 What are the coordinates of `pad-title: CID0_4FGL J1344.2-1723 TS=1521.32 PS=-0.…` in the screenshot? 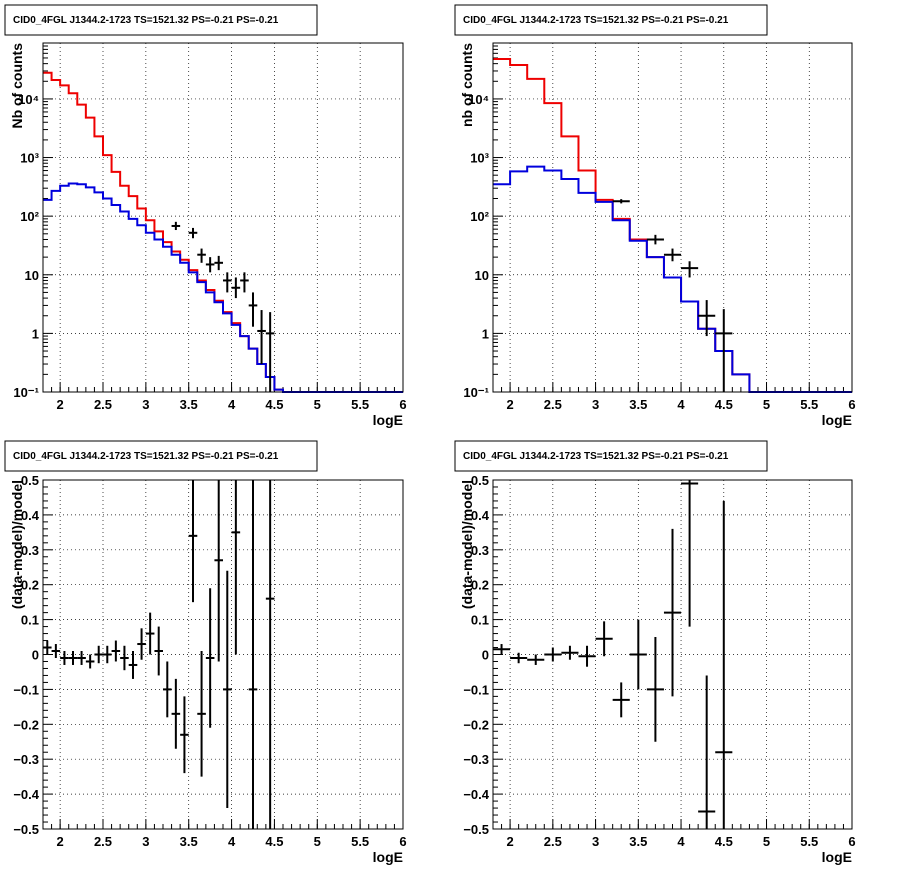 It's located at (146, 20).